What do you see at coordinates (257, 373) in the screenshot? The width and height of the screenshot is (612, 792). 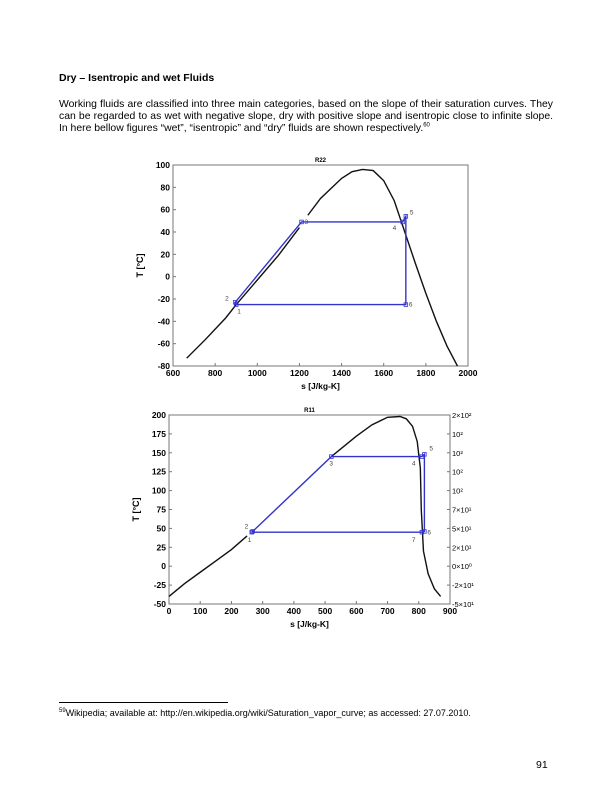 I see `x-tick-label: 1000` at bounding box center [257, 373].